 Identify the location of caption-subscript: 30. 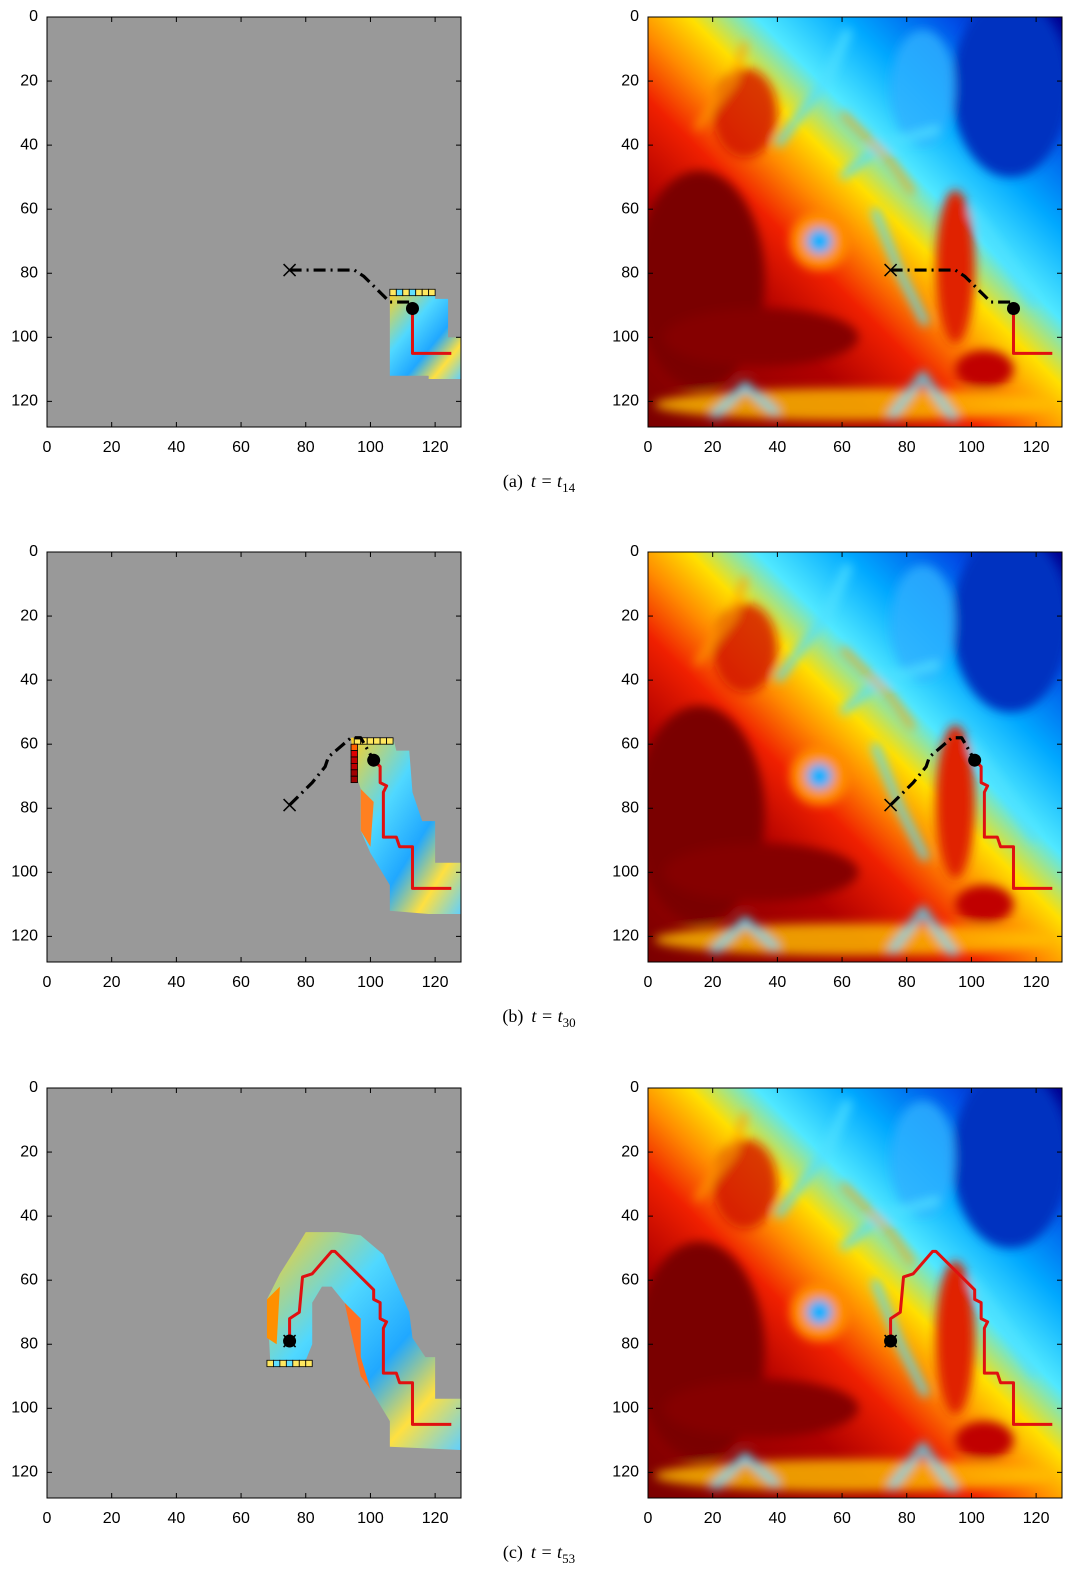
(569, 1022).